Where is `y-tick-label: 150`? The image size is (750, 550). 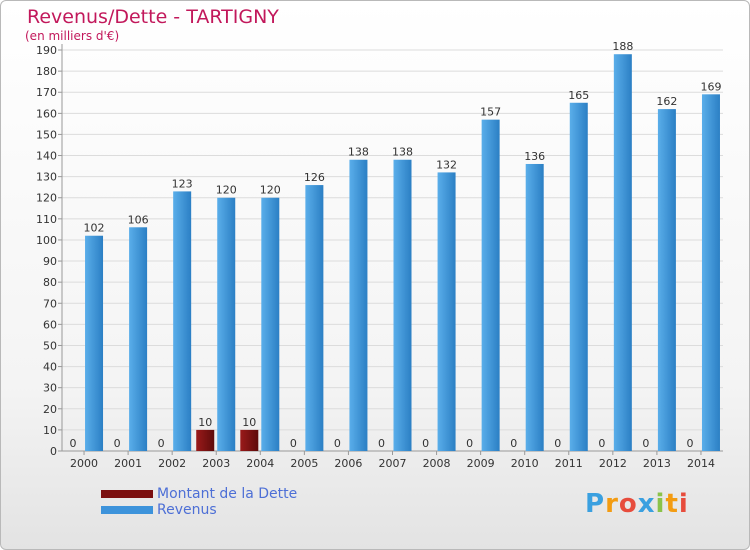 y-tick-label: 150 is located at coordinates (46, 134).